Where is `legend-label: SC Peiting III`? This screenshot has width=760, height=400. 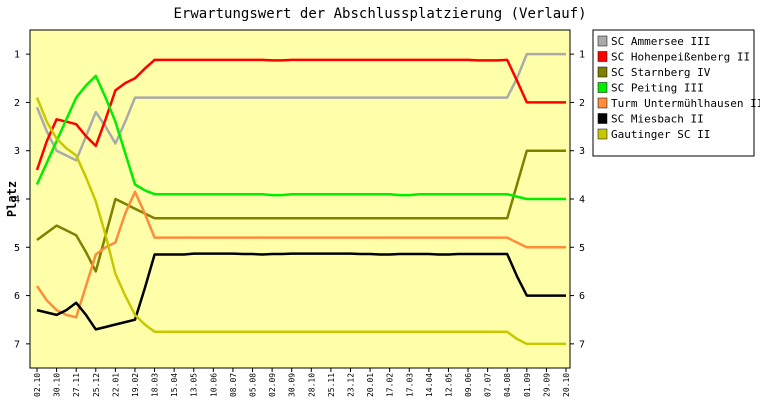 legend-label: SC Peiting III is located at coordinates (657, 88).